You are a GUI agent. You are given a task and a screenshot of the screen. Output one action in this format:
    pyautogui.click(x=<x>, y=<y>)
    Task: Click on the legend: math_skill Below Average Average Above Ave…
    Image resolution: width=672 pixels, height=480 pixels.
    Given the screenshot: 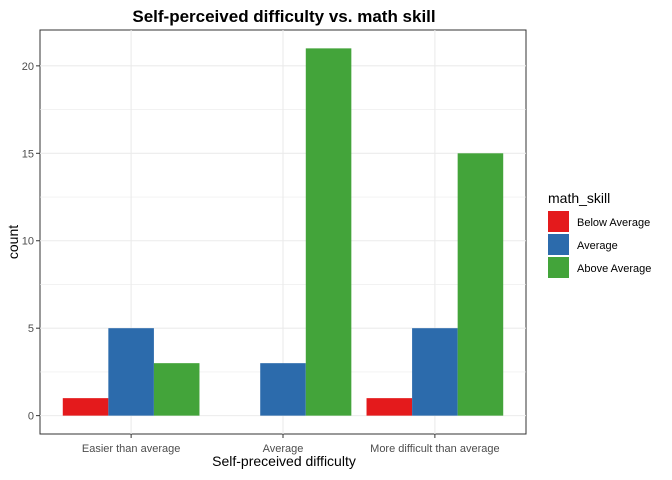 What is the action you would take?
    pyautogui.click(x=599, y=234)
    